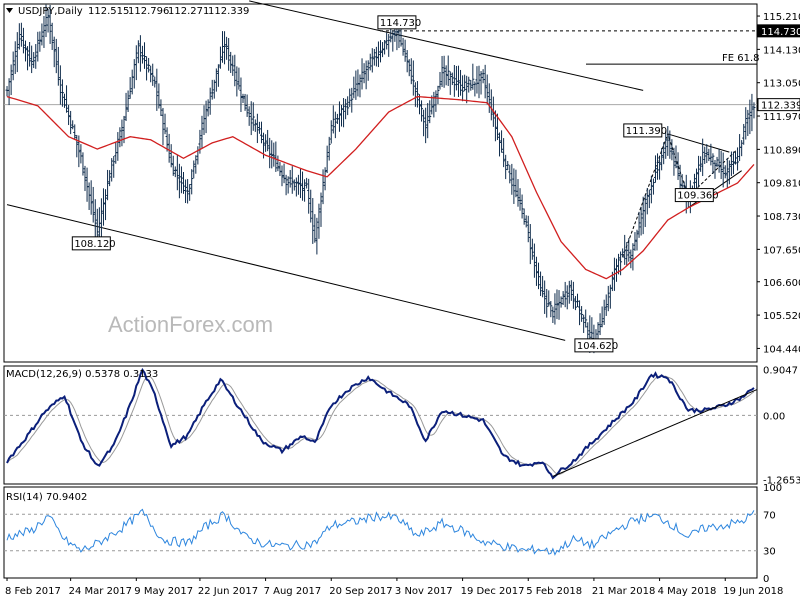  Describe the element at coordinates (780, 106) in the screenshot. I see `price-tag-text: 112.339` at that location.